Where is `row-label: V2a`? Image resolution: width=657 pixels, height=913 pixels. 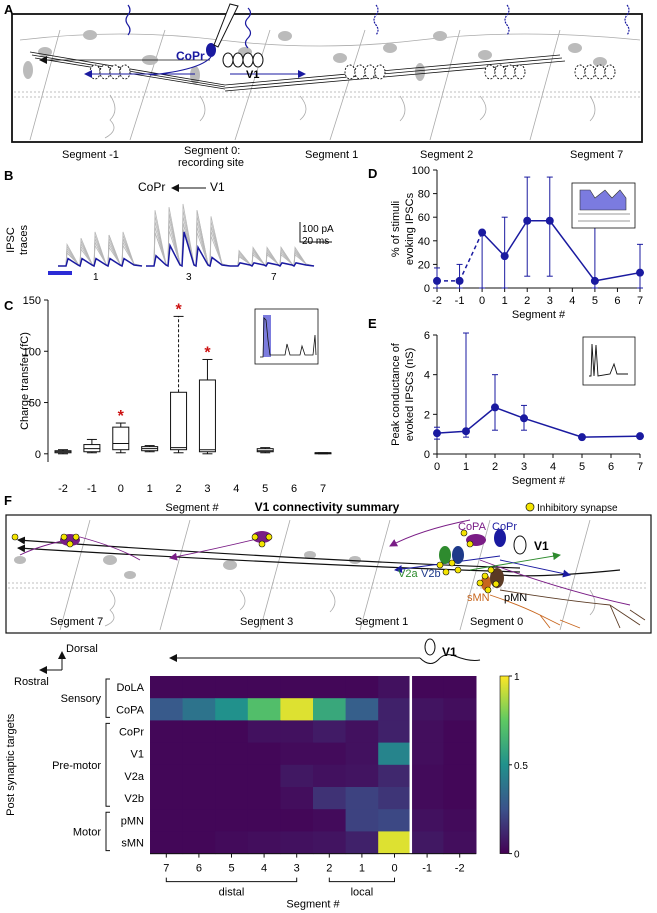 row-label: V2a is located at coordinates (134, 777).